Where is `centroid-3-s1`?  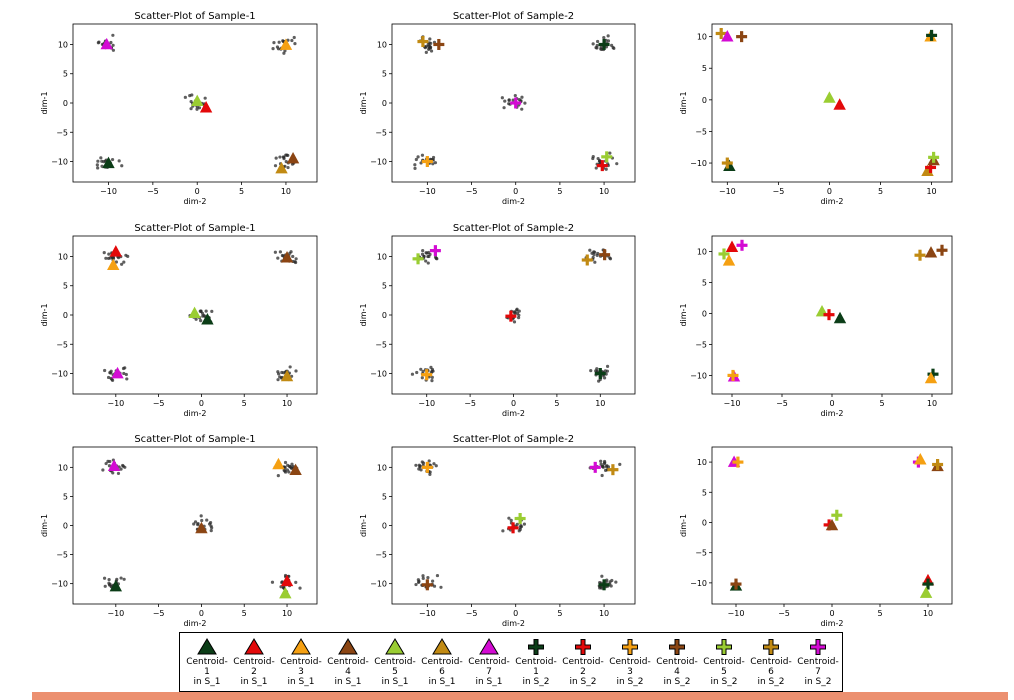
centroid-3-s1 is located at coordinates (286, 44).